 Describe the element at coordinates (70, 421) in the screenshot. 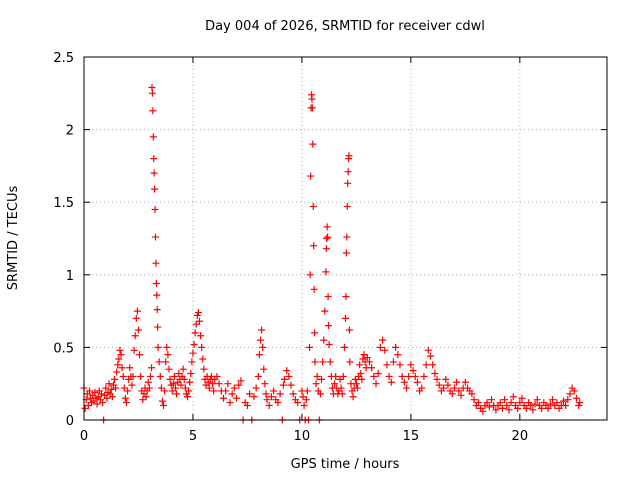

I see `y-tick-label: 0` at that location.